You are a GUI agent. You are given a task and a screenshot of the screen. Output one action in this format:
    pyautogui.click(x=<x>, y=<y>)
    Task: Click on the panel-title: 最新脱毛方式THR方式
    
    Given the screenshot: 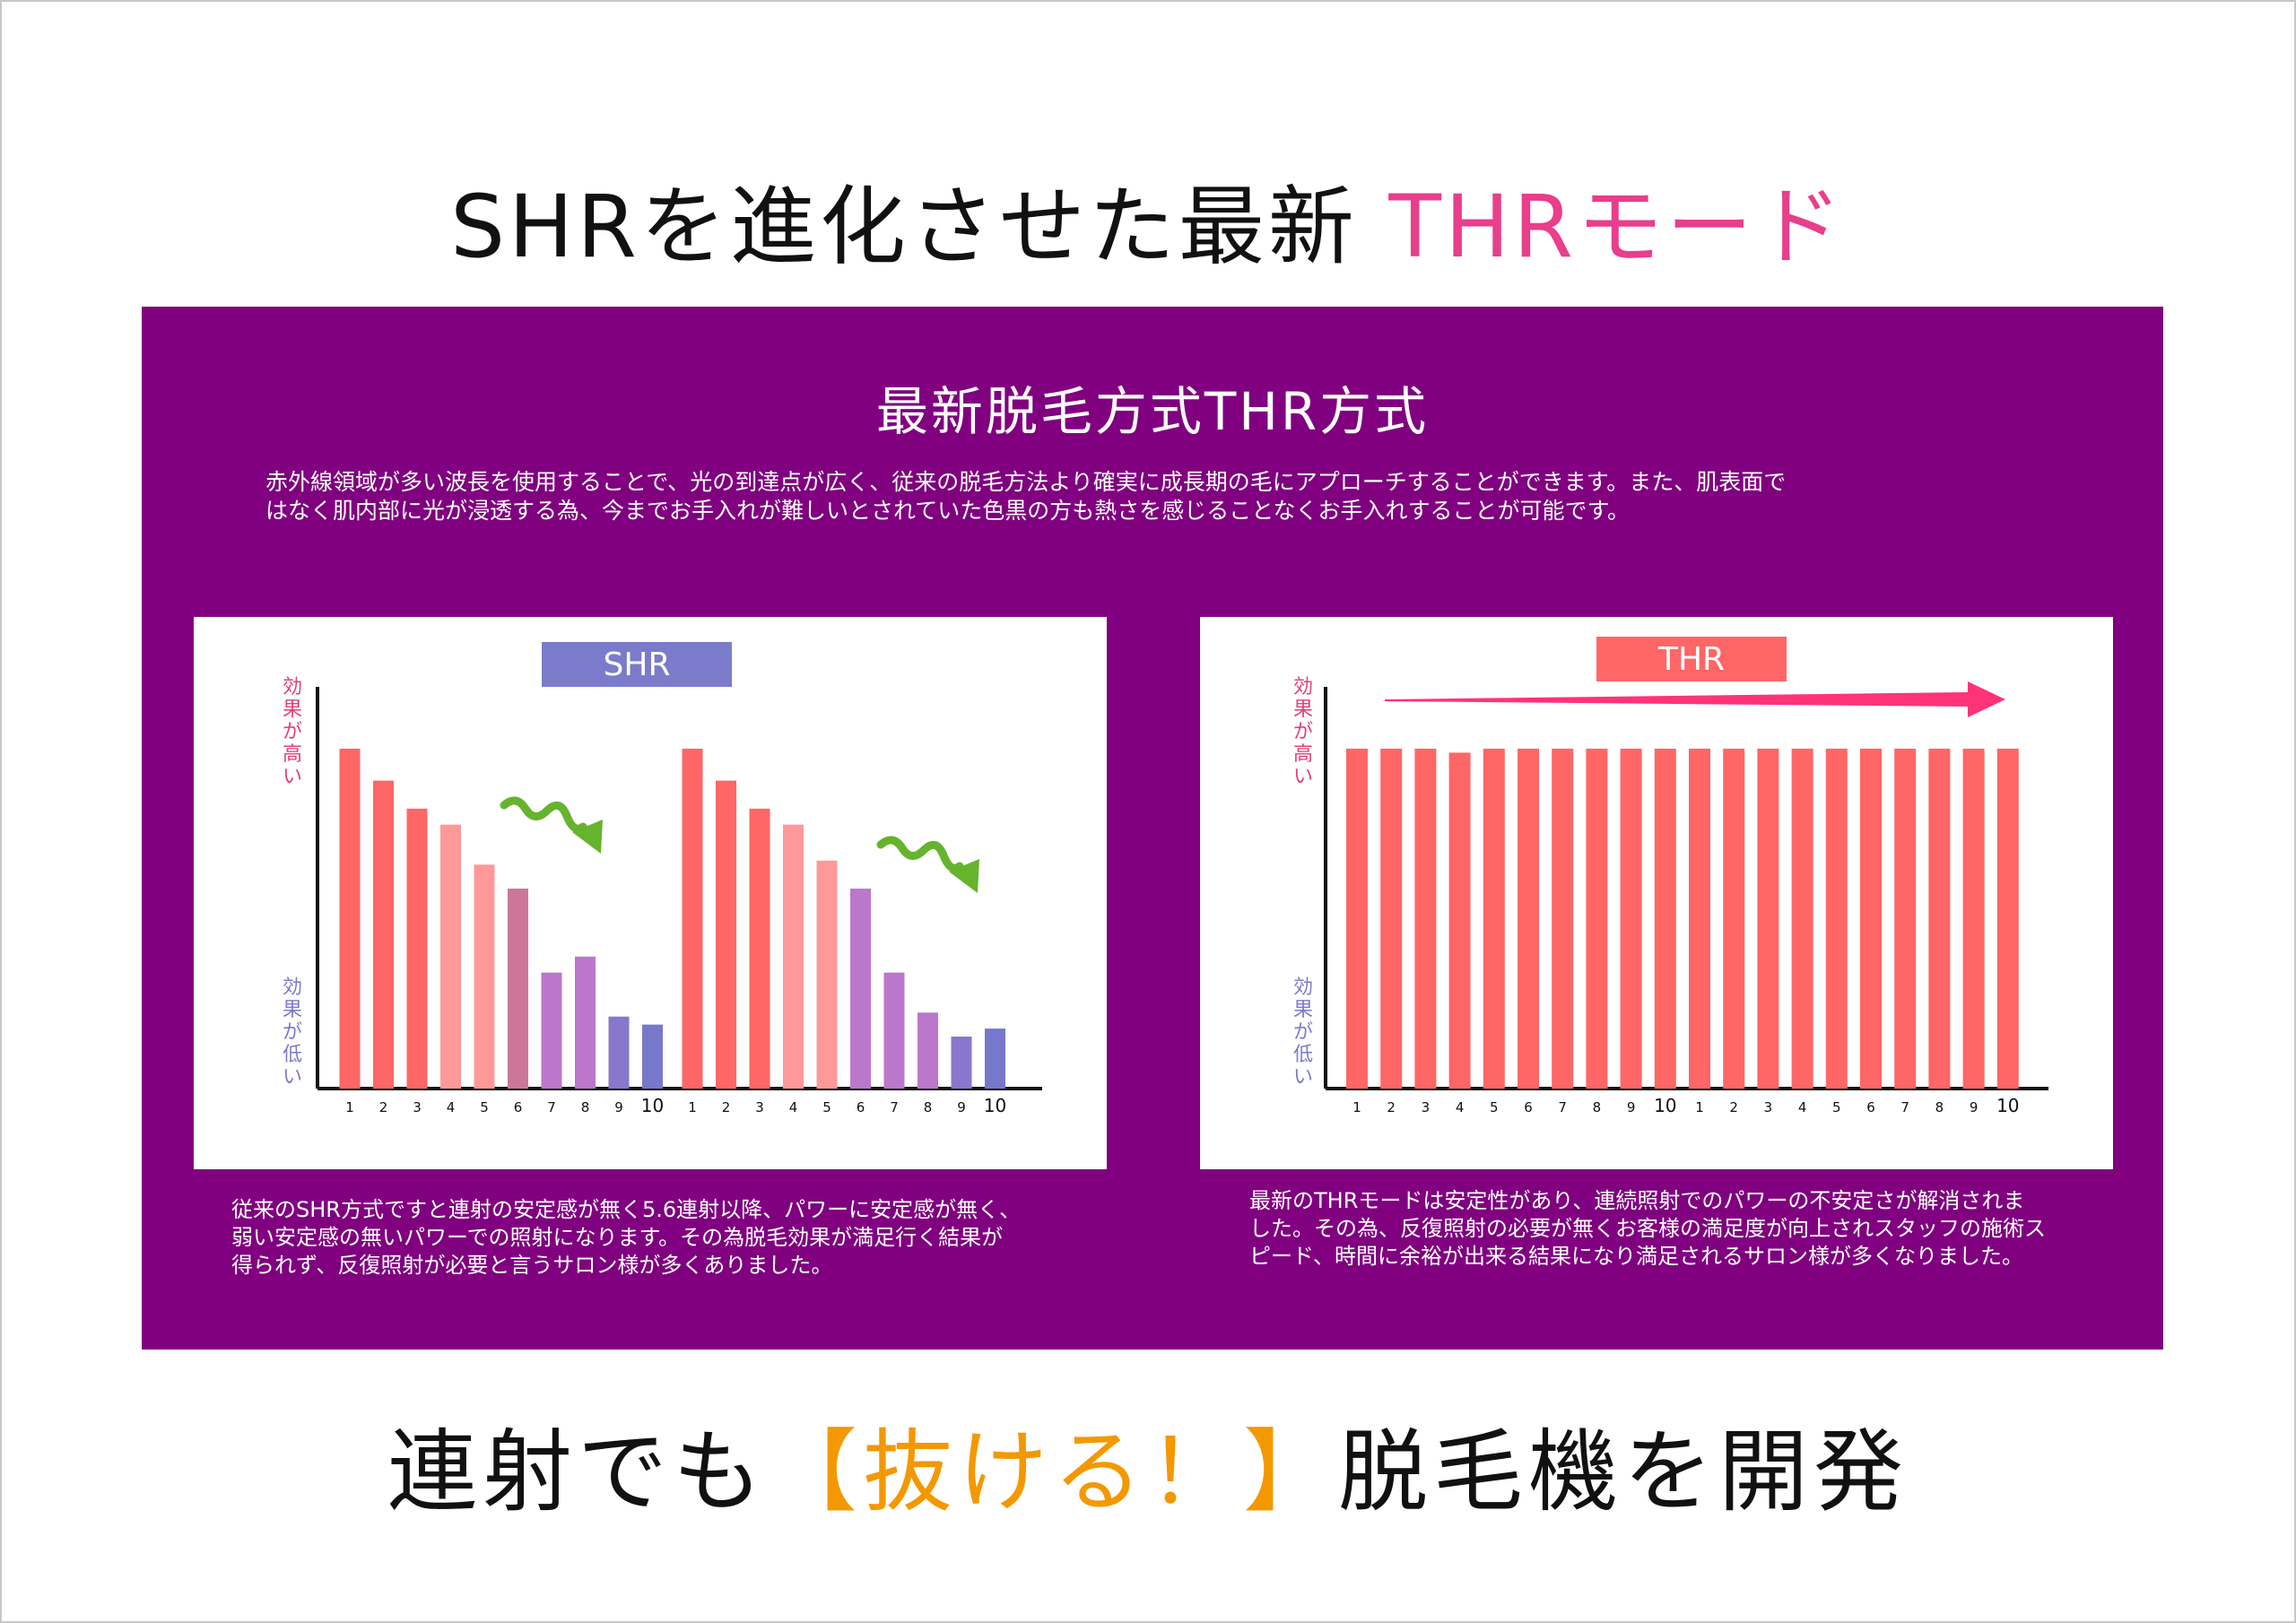 What is the action you would take?
    pyautogui.click(x=1152, y=411)
    